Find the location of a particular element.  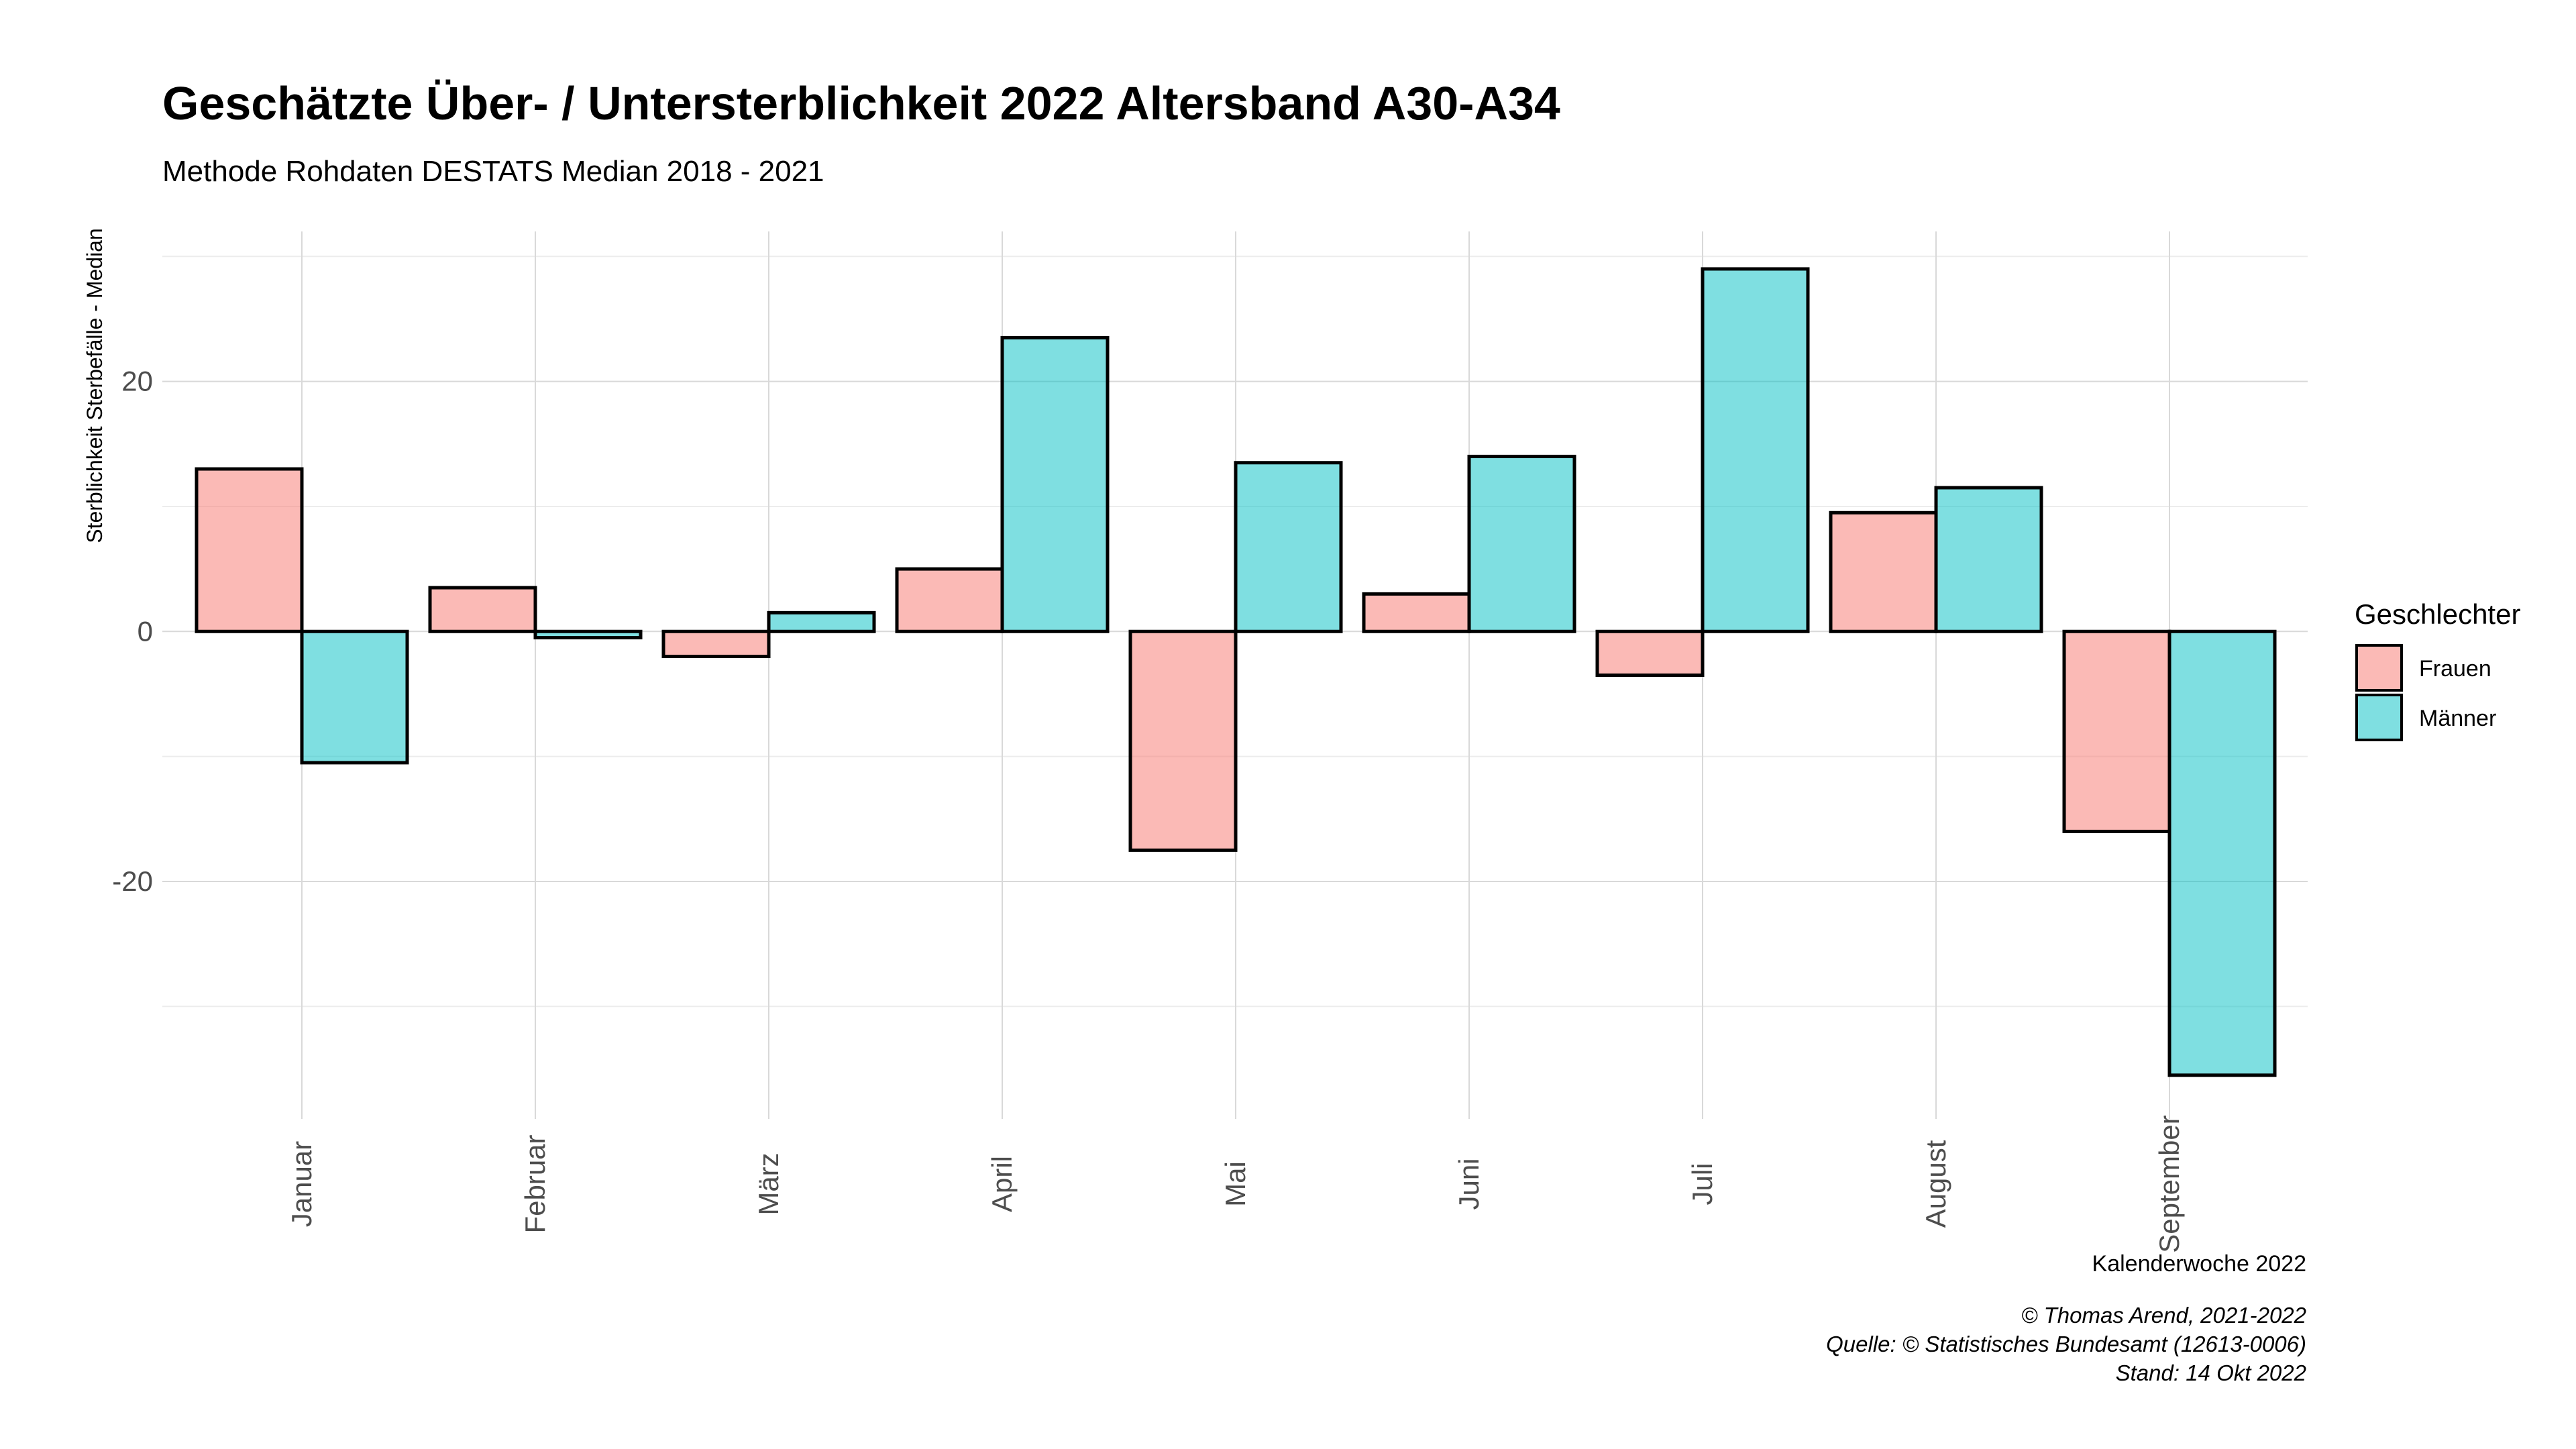

x-tick-label: Mai is located at coordinates (1235, 1184).